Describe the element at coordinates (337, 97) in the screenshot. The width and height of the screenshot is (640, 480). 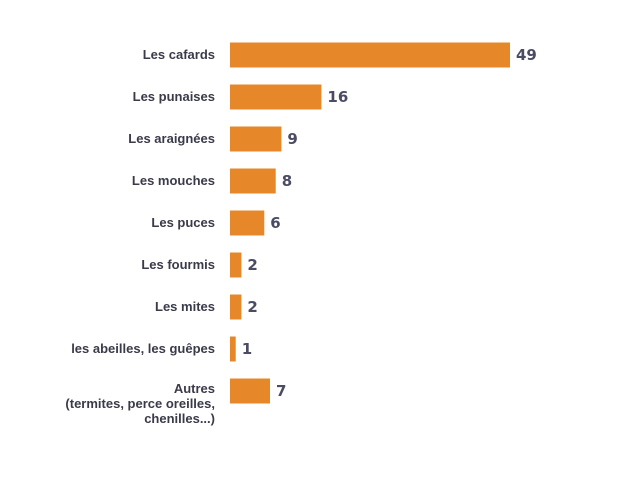
I see `value-label: 16` at that location.